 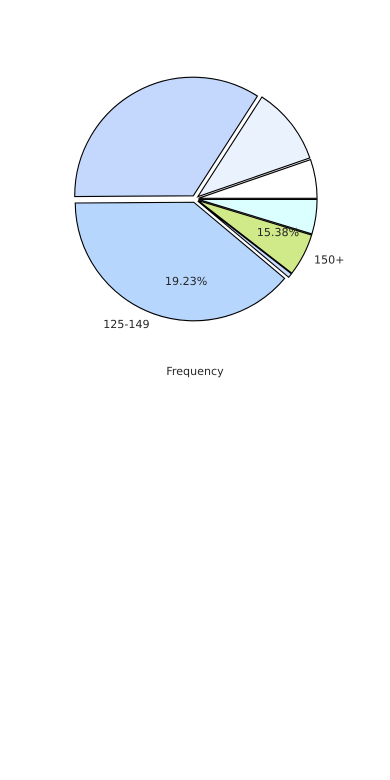 I want to click on text: Frequency, so click(x=195, y=372).